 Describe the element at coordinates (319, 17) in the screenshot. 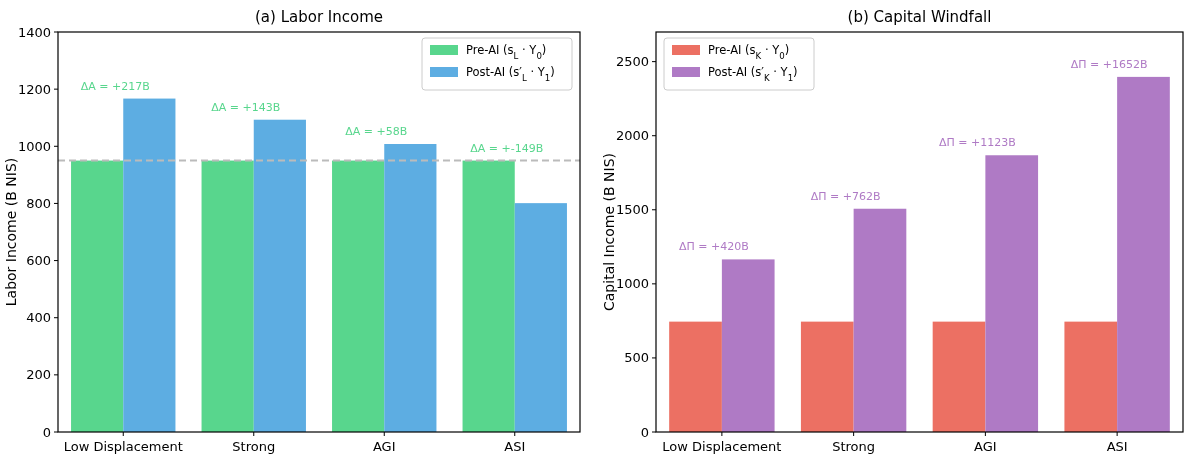

I see `chart-title: (a) Labor Income` at that location.